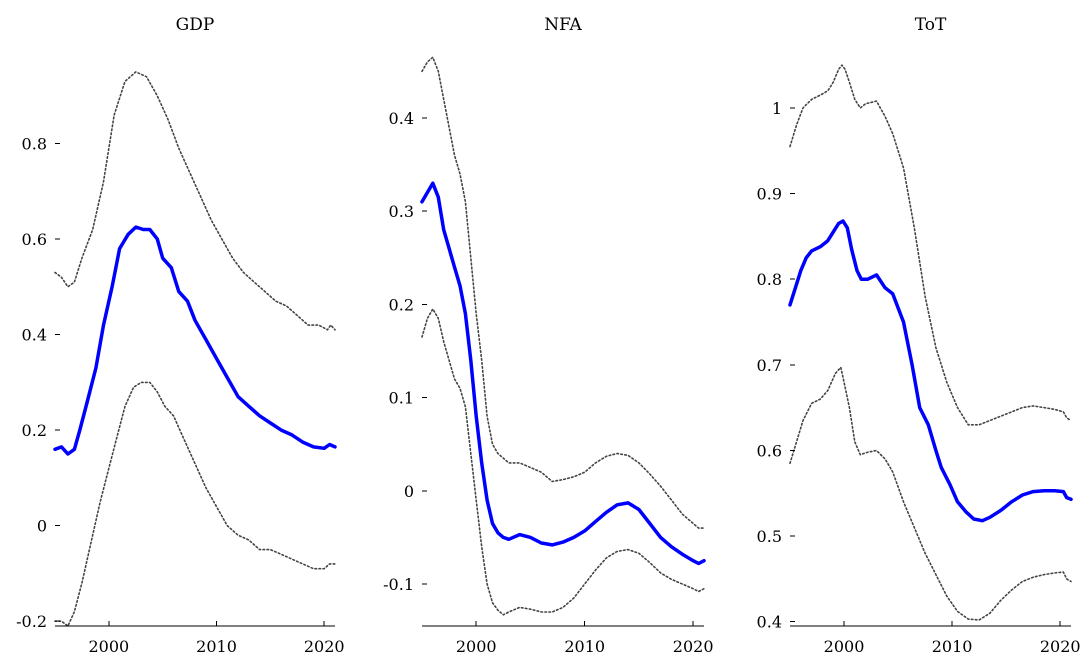  I want to click on y-tick-label: 0.3, so click(401, 211).